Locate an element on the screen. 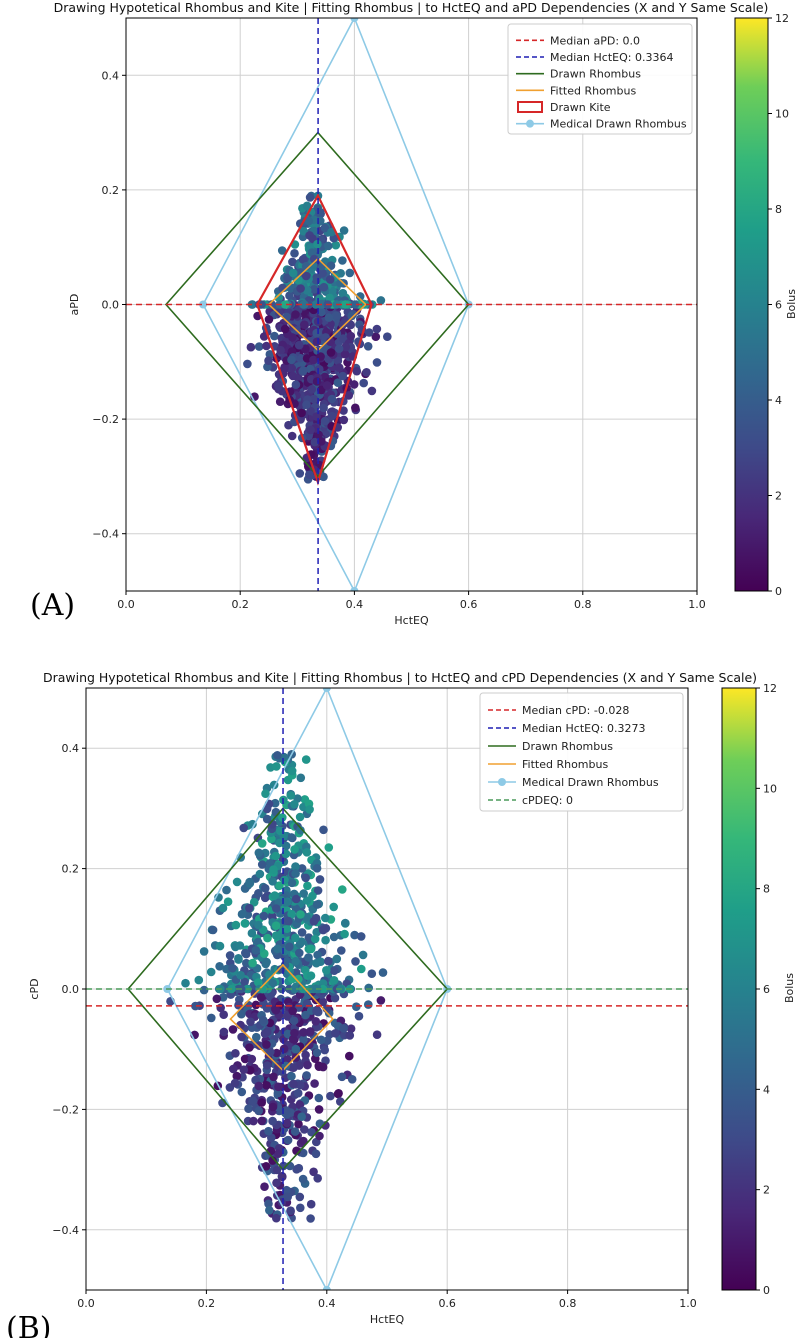 The height and width of the screenshot is (1338, 807). legend-entry: Median HctEQ: 0.3364 is located at coordinates (594, 57).